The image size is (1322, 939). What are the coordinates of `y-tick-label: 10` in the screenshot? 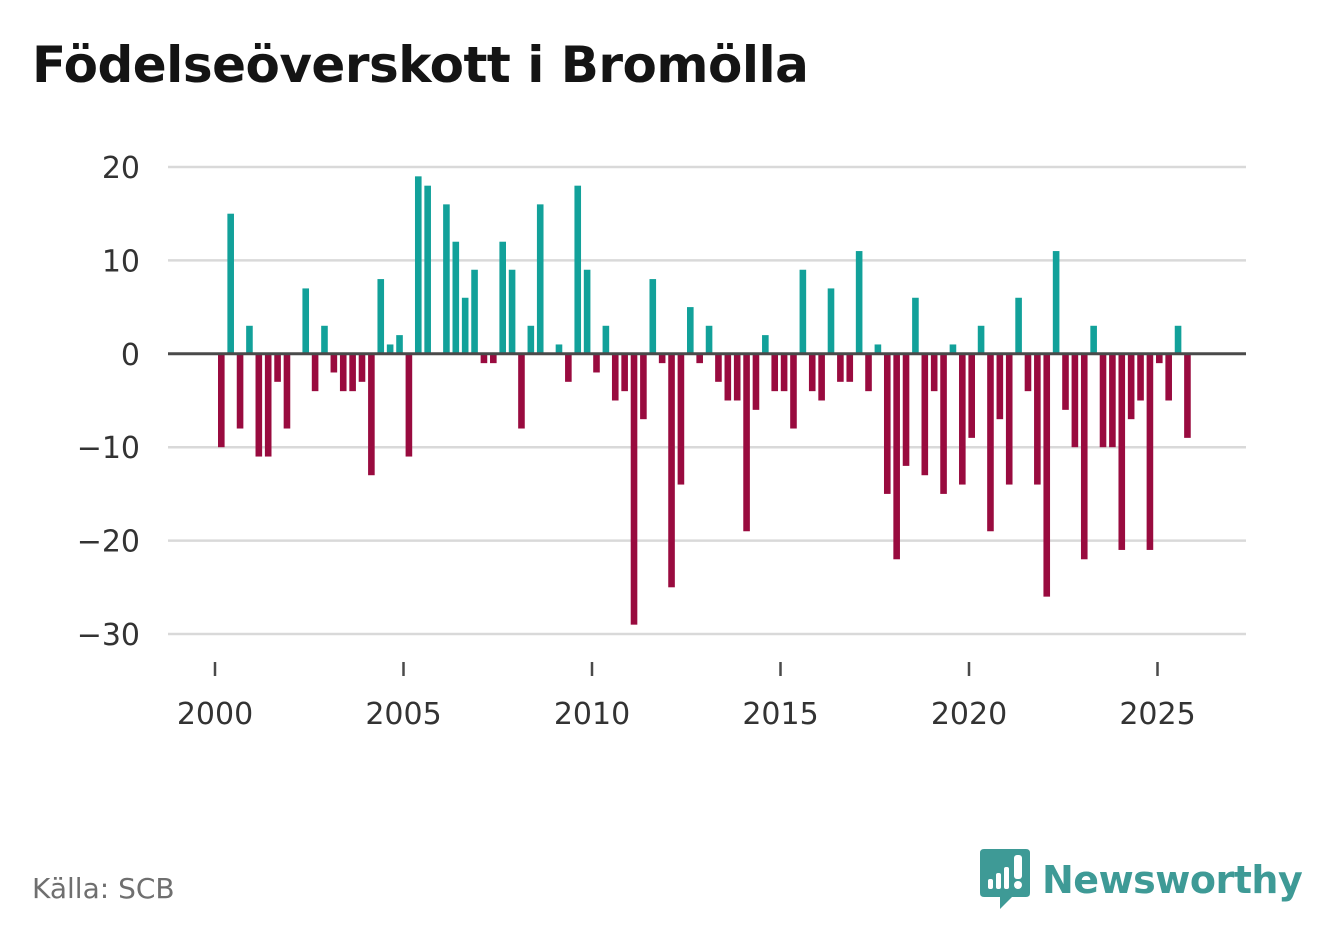 It's located at (121, 261).